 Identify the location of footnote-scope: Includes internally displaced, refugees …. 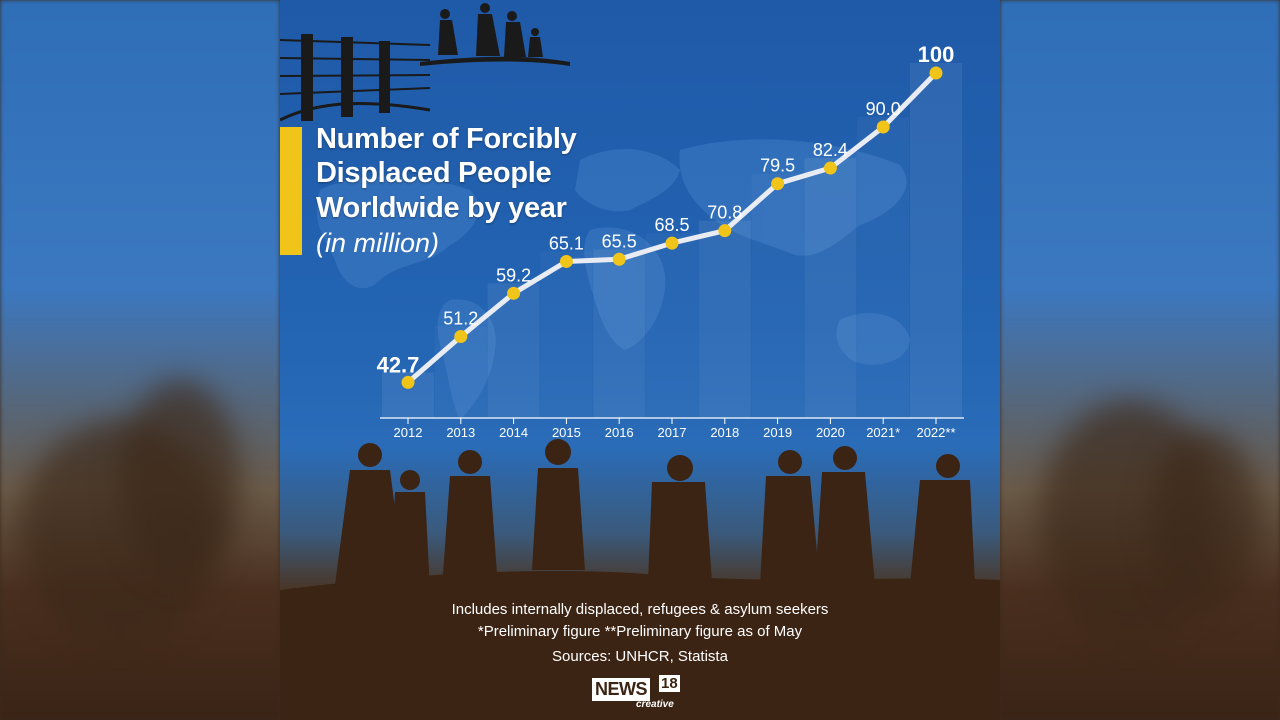
(640, 609).